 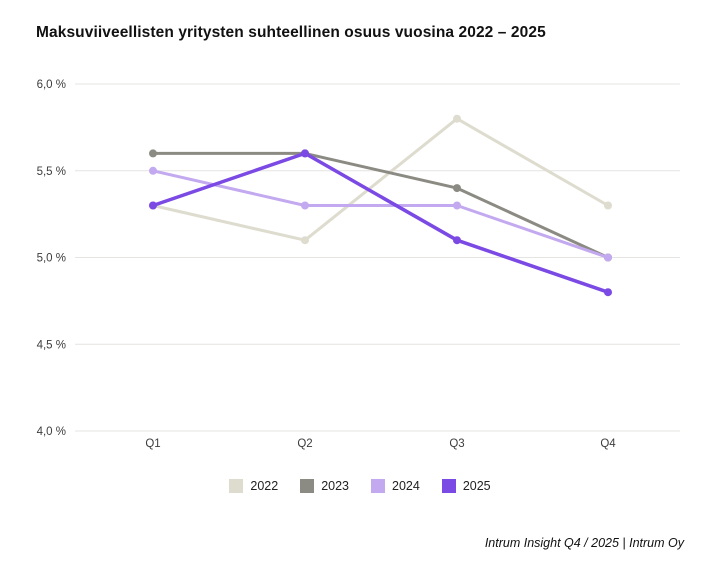 I want to click on legend-label-2023: 2023, so click(x=335, y=486).